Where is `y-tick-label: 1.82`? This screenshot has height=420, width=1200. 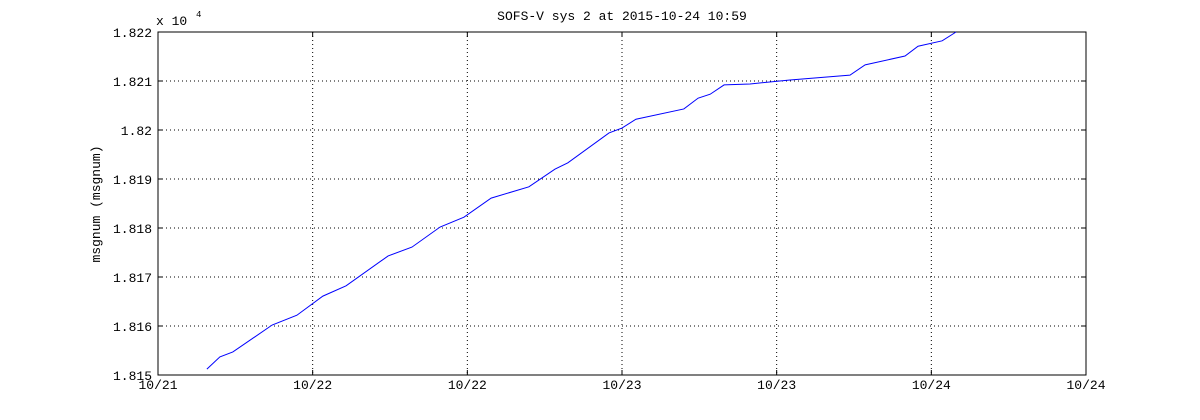 y-tick-label: 1.82 is located at coordinates (136, 131).